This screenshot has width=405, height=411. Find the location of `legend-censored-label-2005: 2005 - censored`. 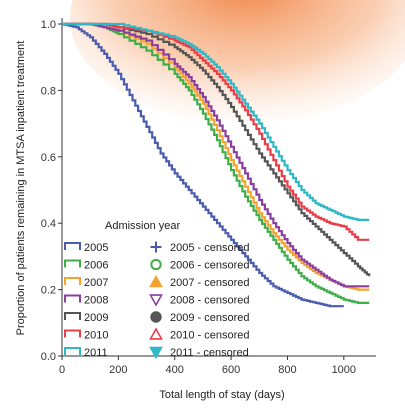

legend-censored-label-2005: 2005 - censored is located at coordinates (210, 248).